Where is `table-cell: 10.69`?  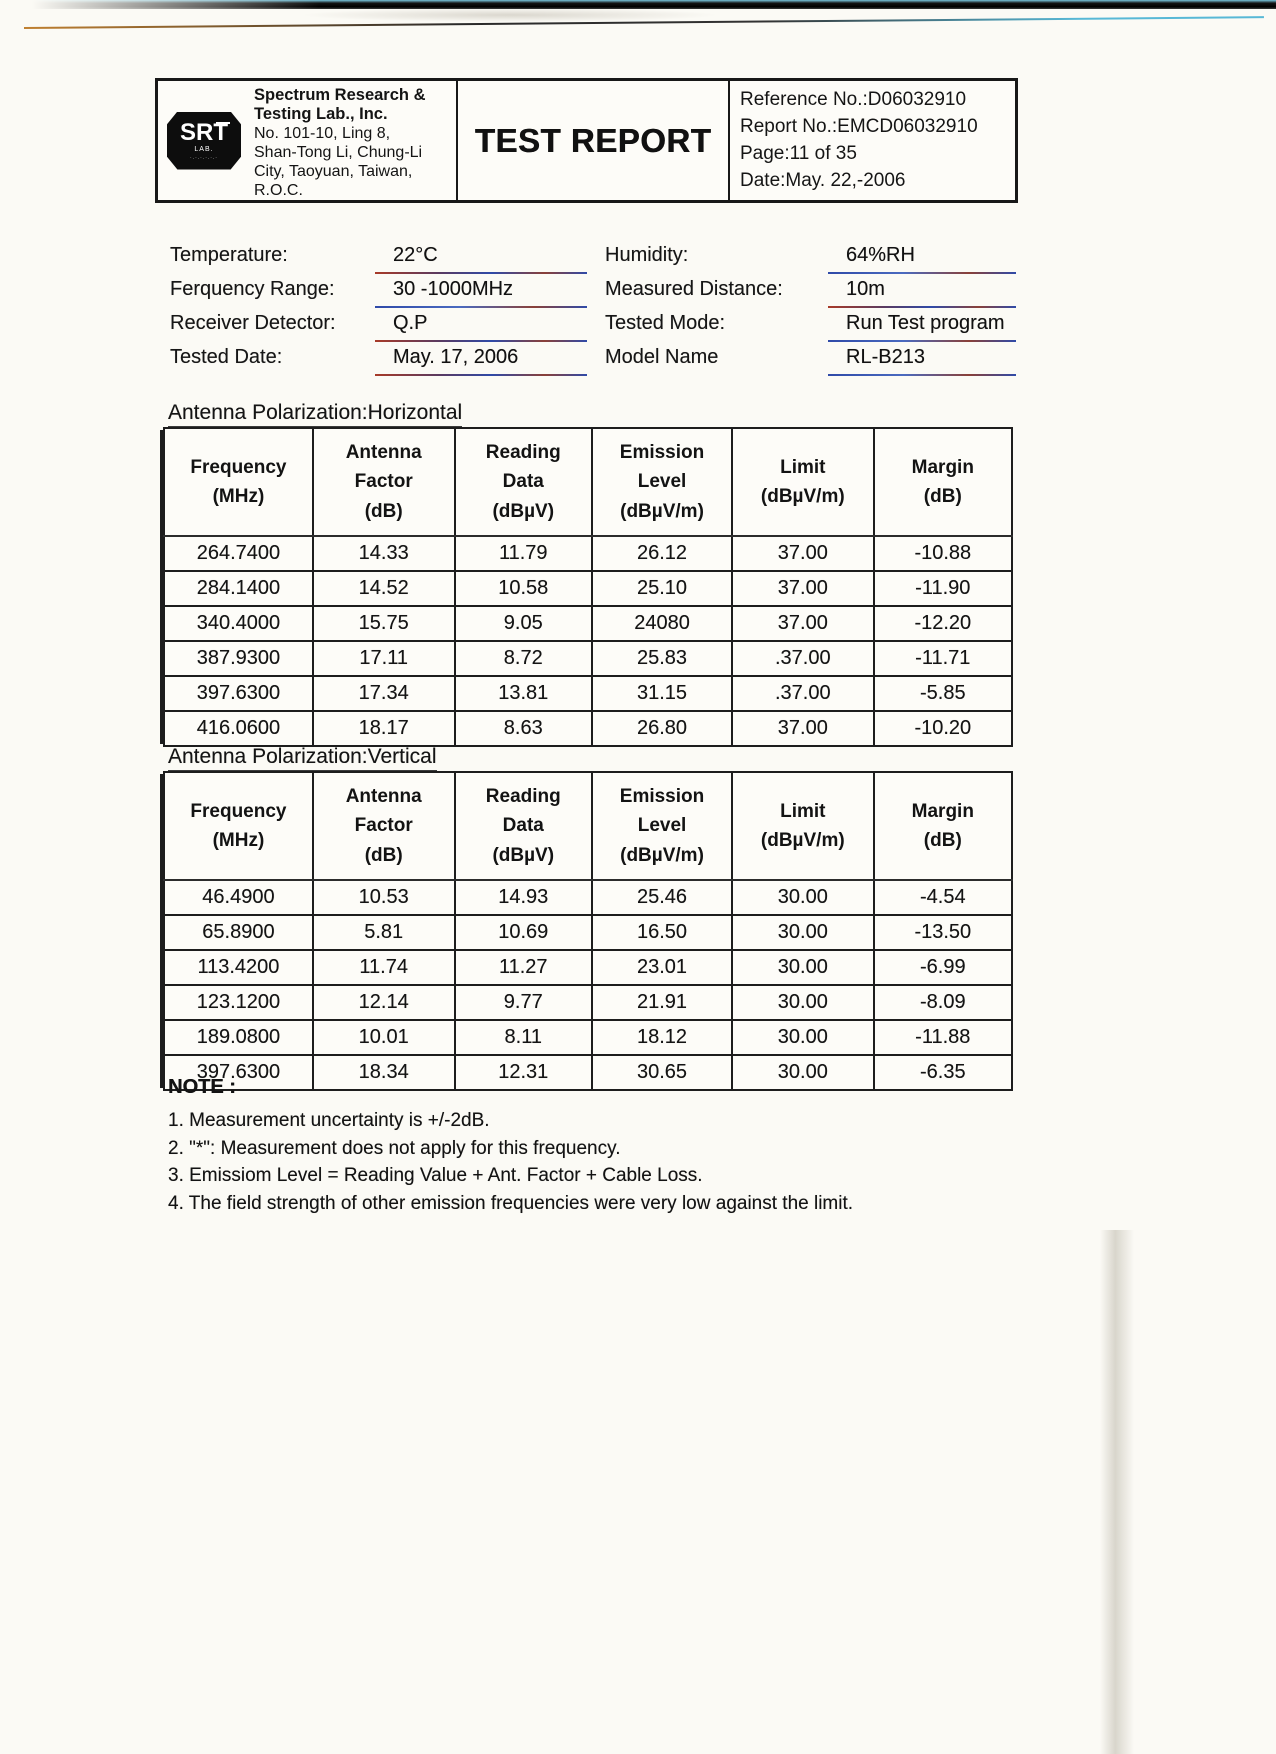 table-cell: 10.69 is located at coordinates (523, 933).